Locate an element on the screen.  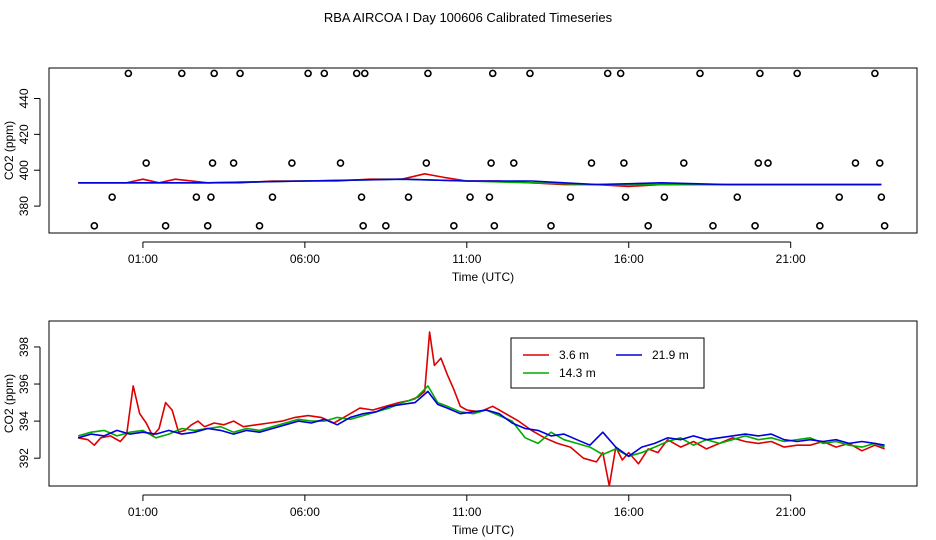
chart1-series-1-line is located at coordinates (481, 421).